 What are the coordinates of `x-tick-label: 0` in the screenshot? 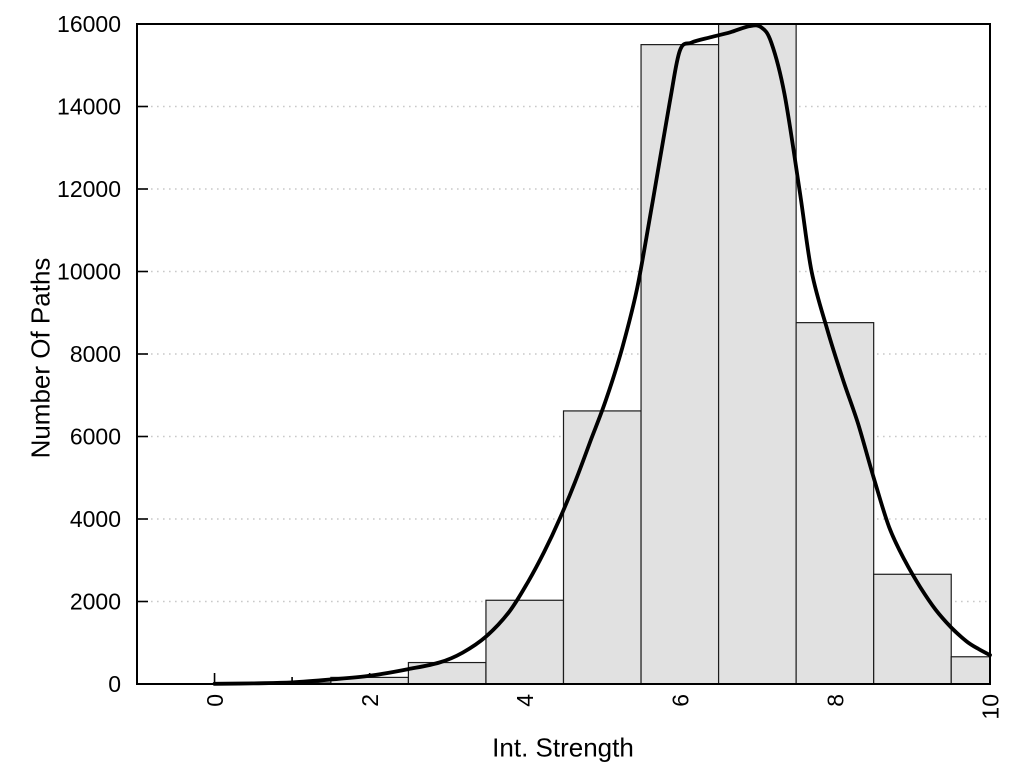 It's located at (215, 700).